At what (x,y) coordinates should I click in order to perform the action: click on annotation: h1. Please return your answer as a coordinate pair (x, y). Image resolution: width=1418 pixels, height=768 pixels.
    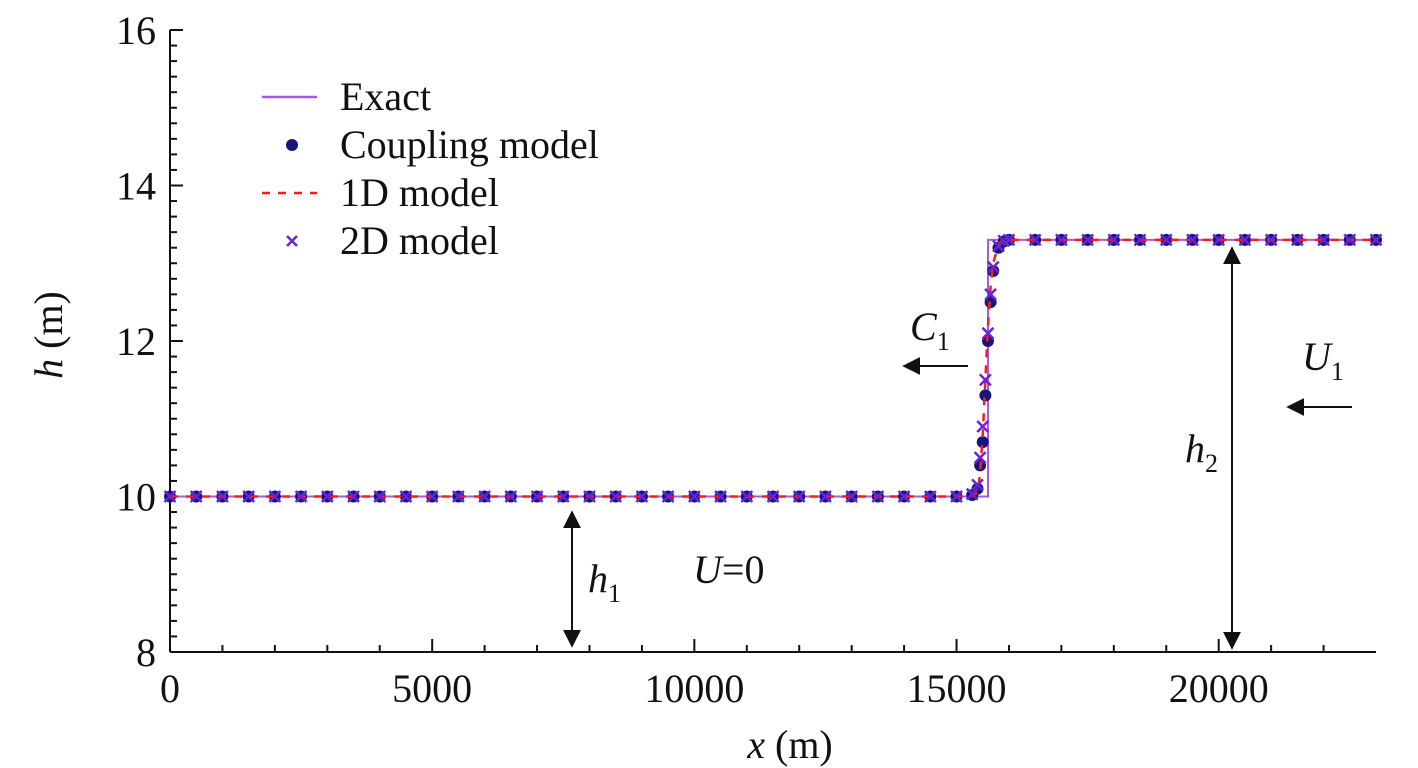
    Looking at the image, I should click on (604, 582).